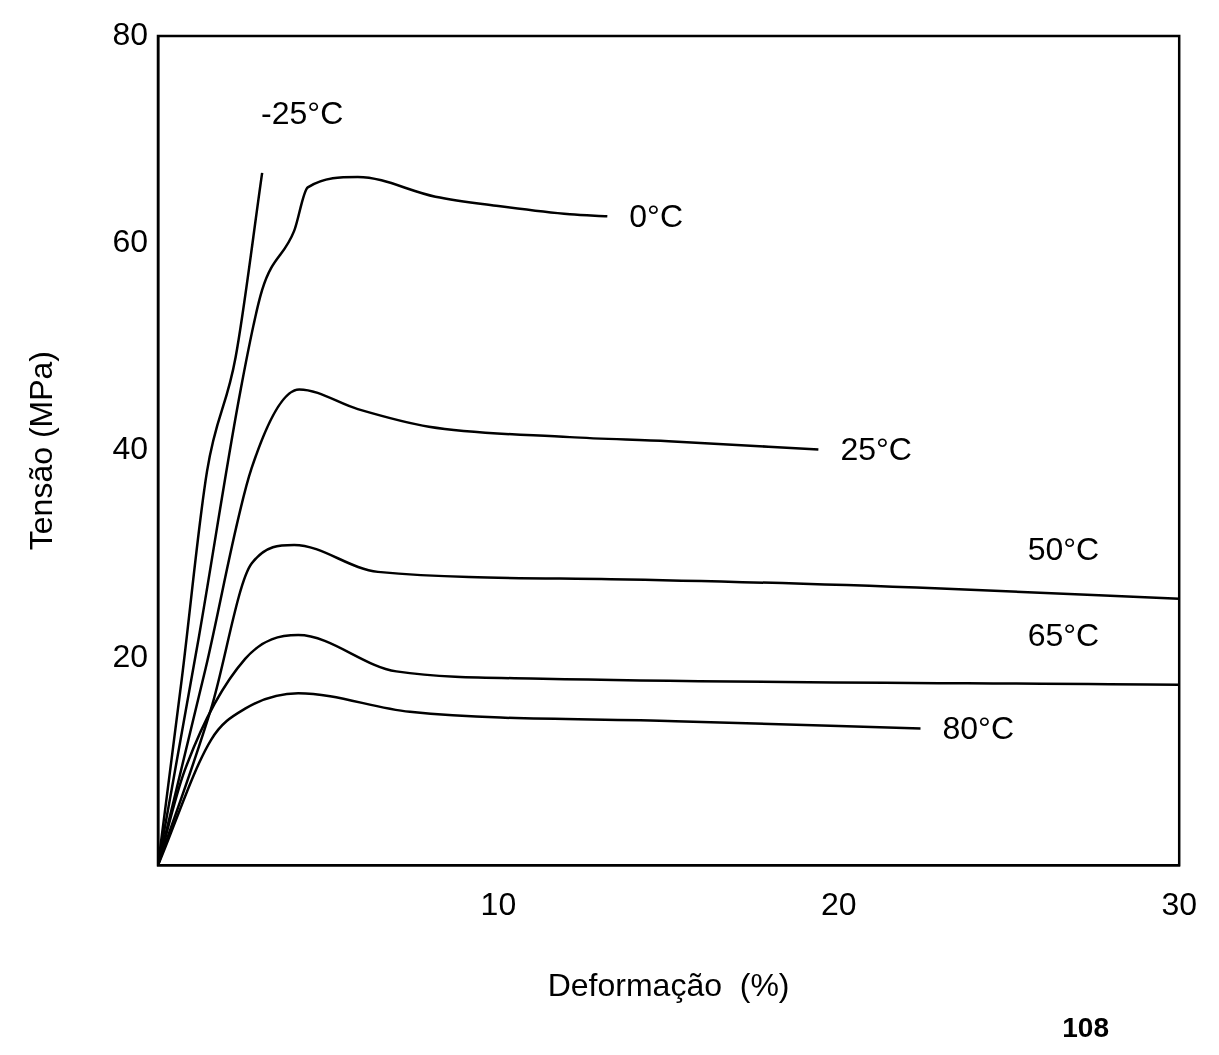  Describe the element at coordinates (1179, 904) in the screenshot. I see `x-tick-label: 30` at that location.